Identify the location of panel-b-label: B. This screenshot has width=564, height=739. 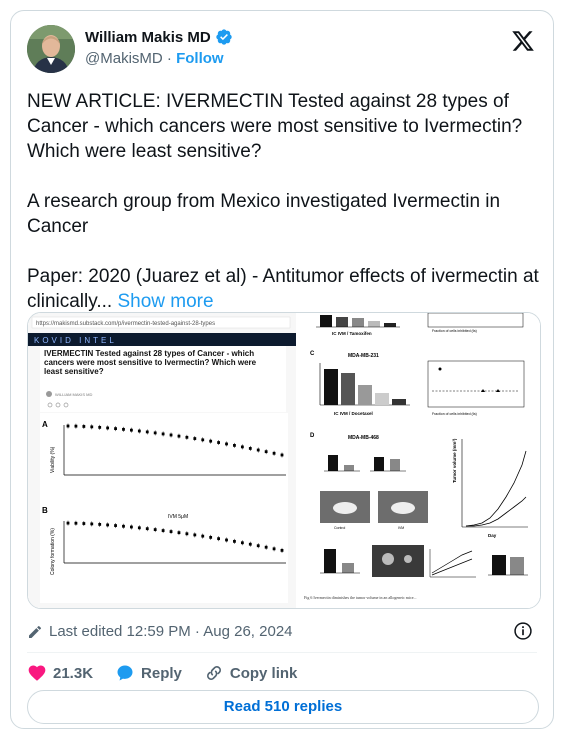
(45, 510).